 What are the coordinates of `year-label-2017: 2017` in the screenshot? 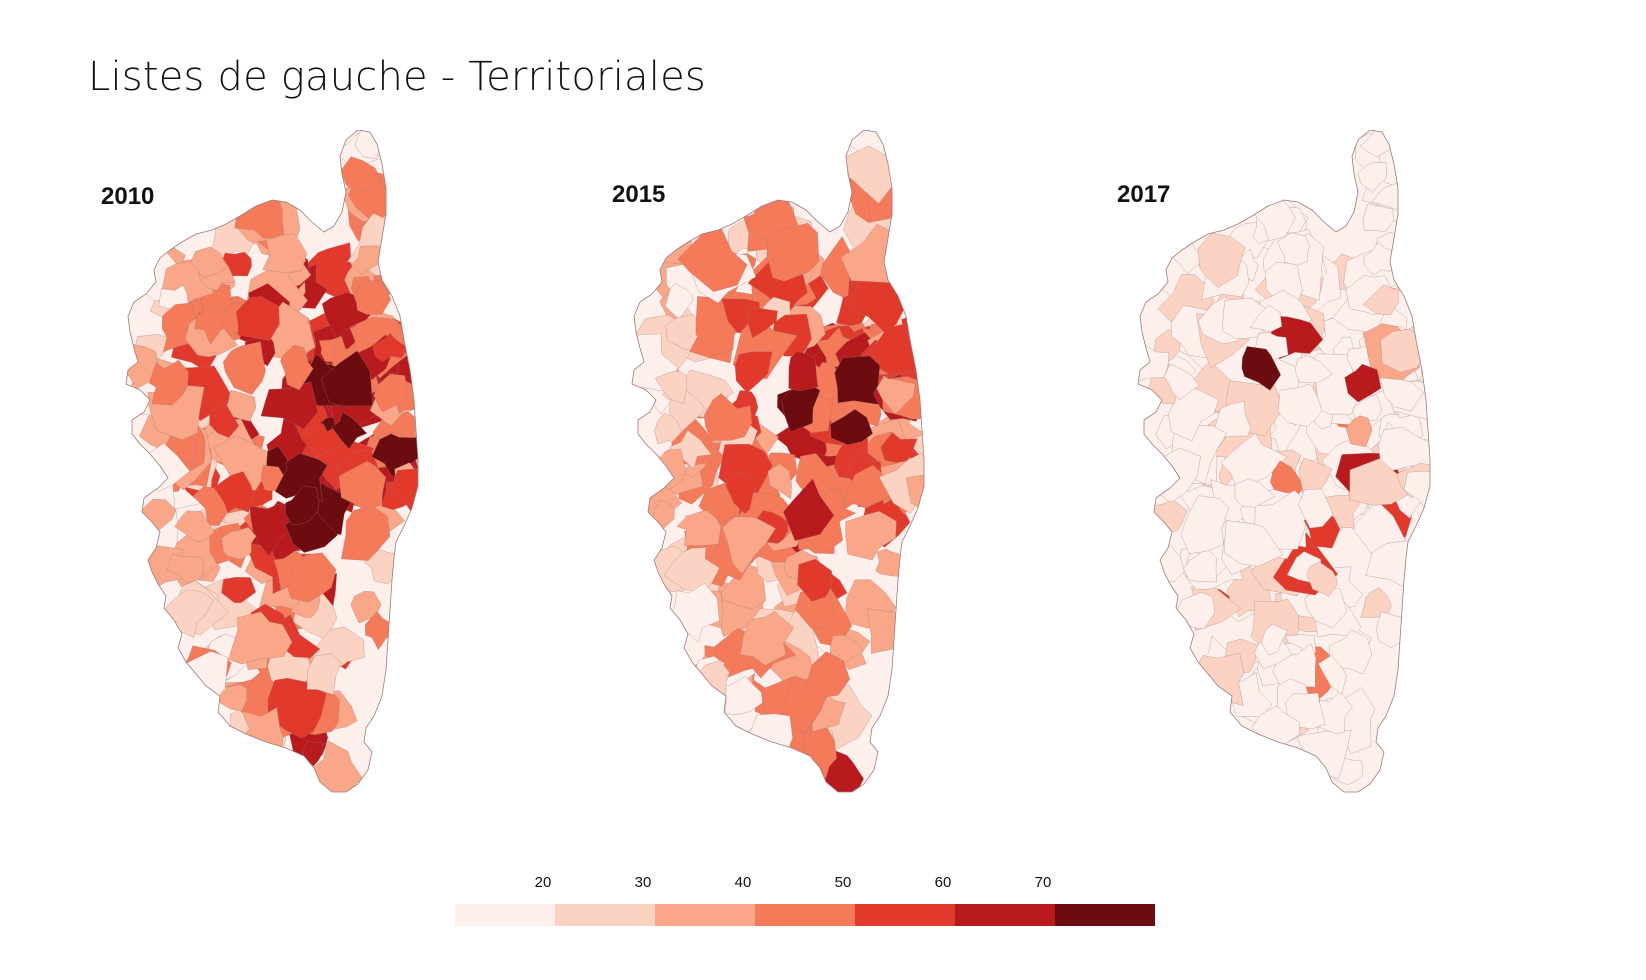 It's located at (1144, 194).